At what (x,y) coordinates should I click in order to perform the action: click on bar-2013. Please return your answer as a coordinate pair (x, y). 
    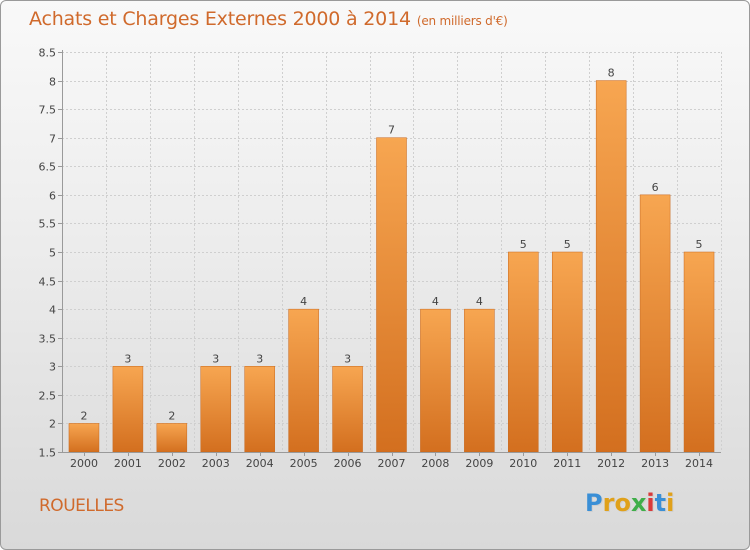
    Looking at the image, I should click on (655, 323).